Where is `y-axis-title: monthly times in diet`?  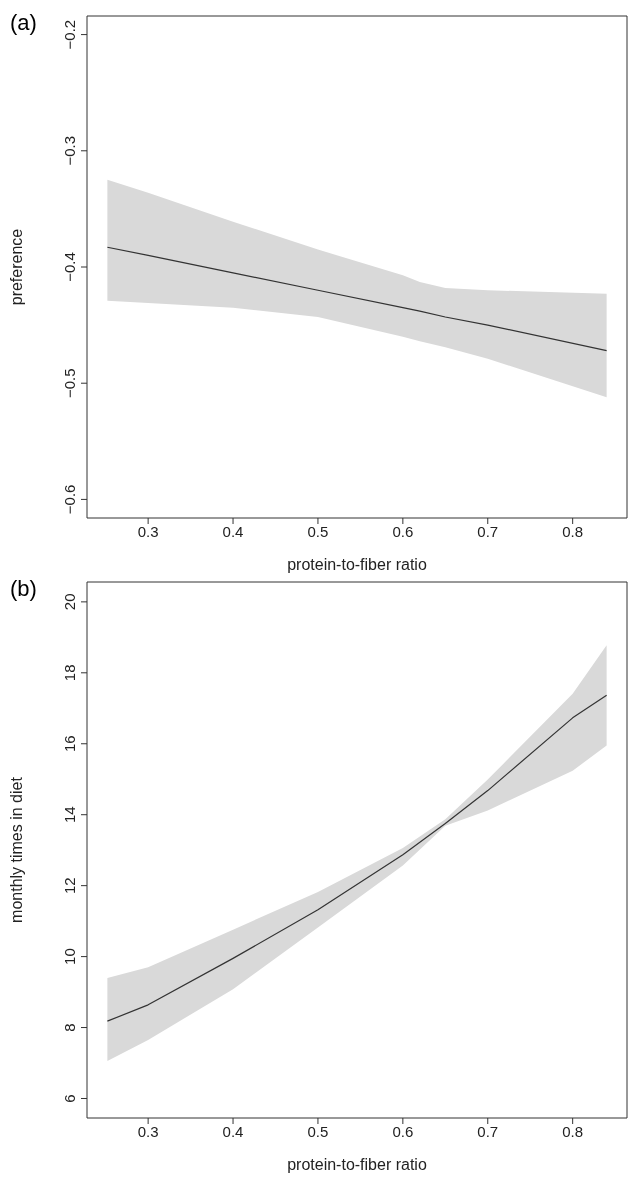
y-axis-title: monthly times in diet is located at coordinates (16, 849).